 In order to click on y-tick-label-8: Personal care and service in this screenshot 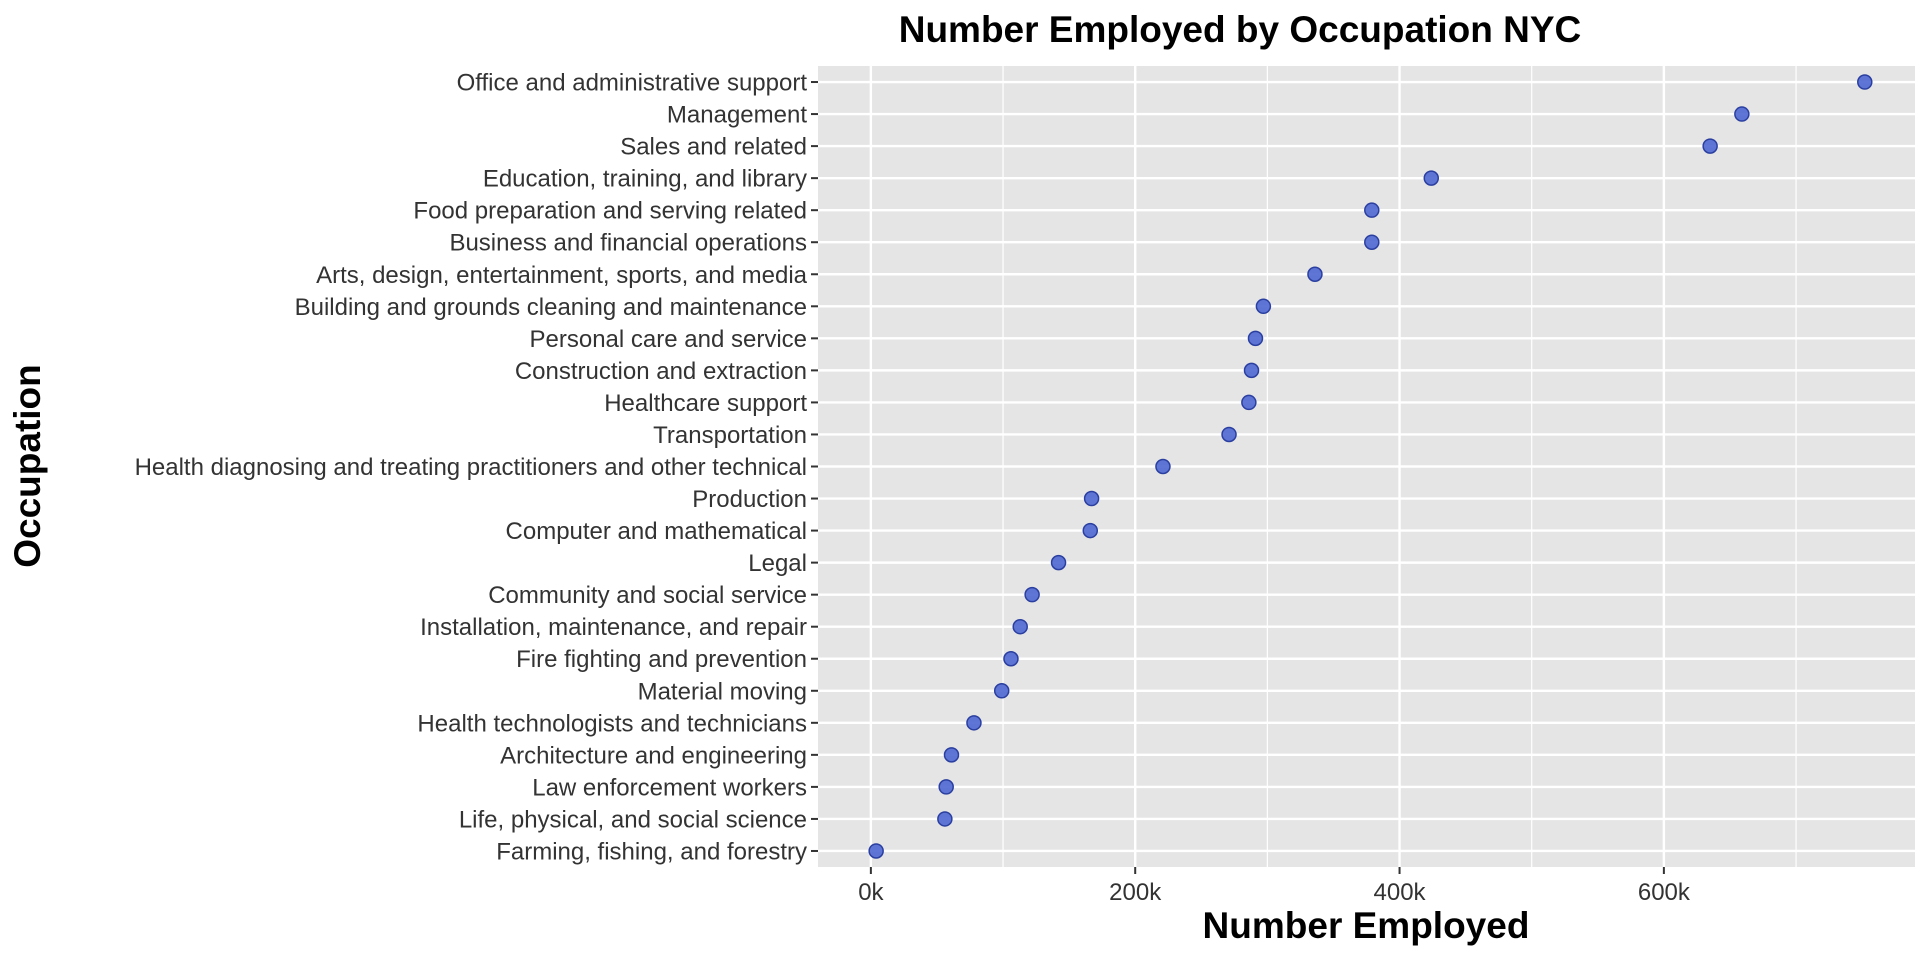, I will do `click(668, 339)`.